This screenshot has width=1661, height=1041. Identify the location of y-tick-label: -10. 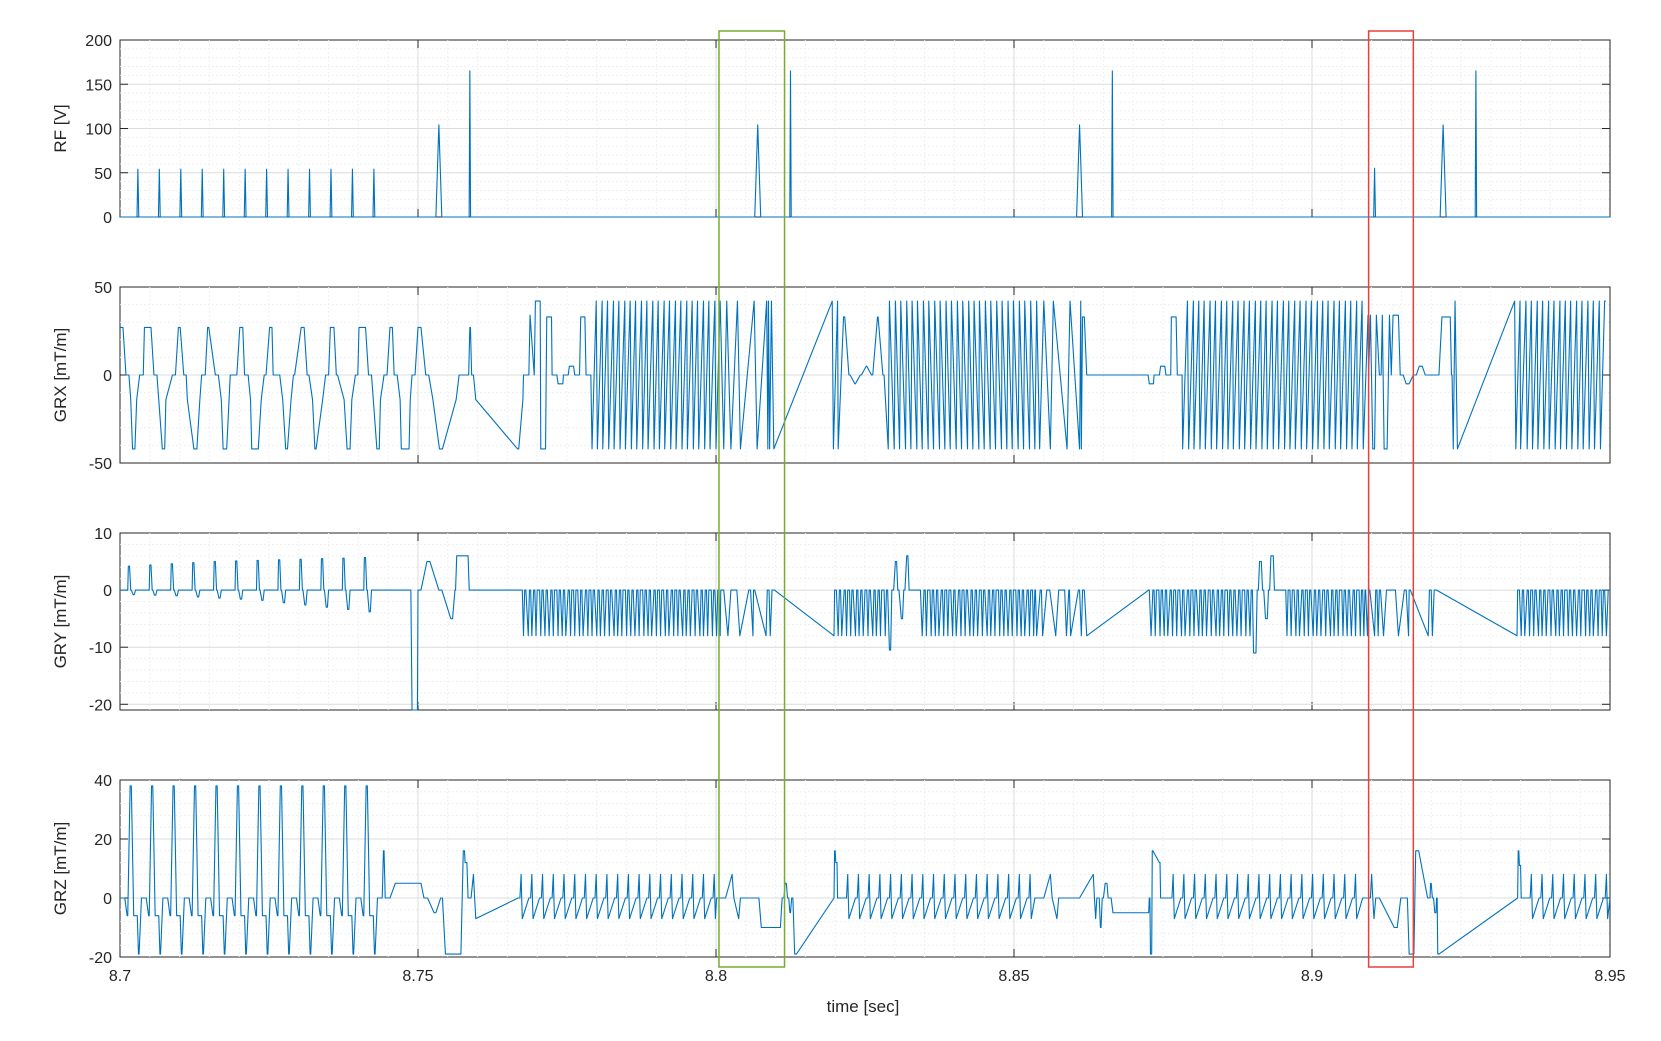
(100, 648).